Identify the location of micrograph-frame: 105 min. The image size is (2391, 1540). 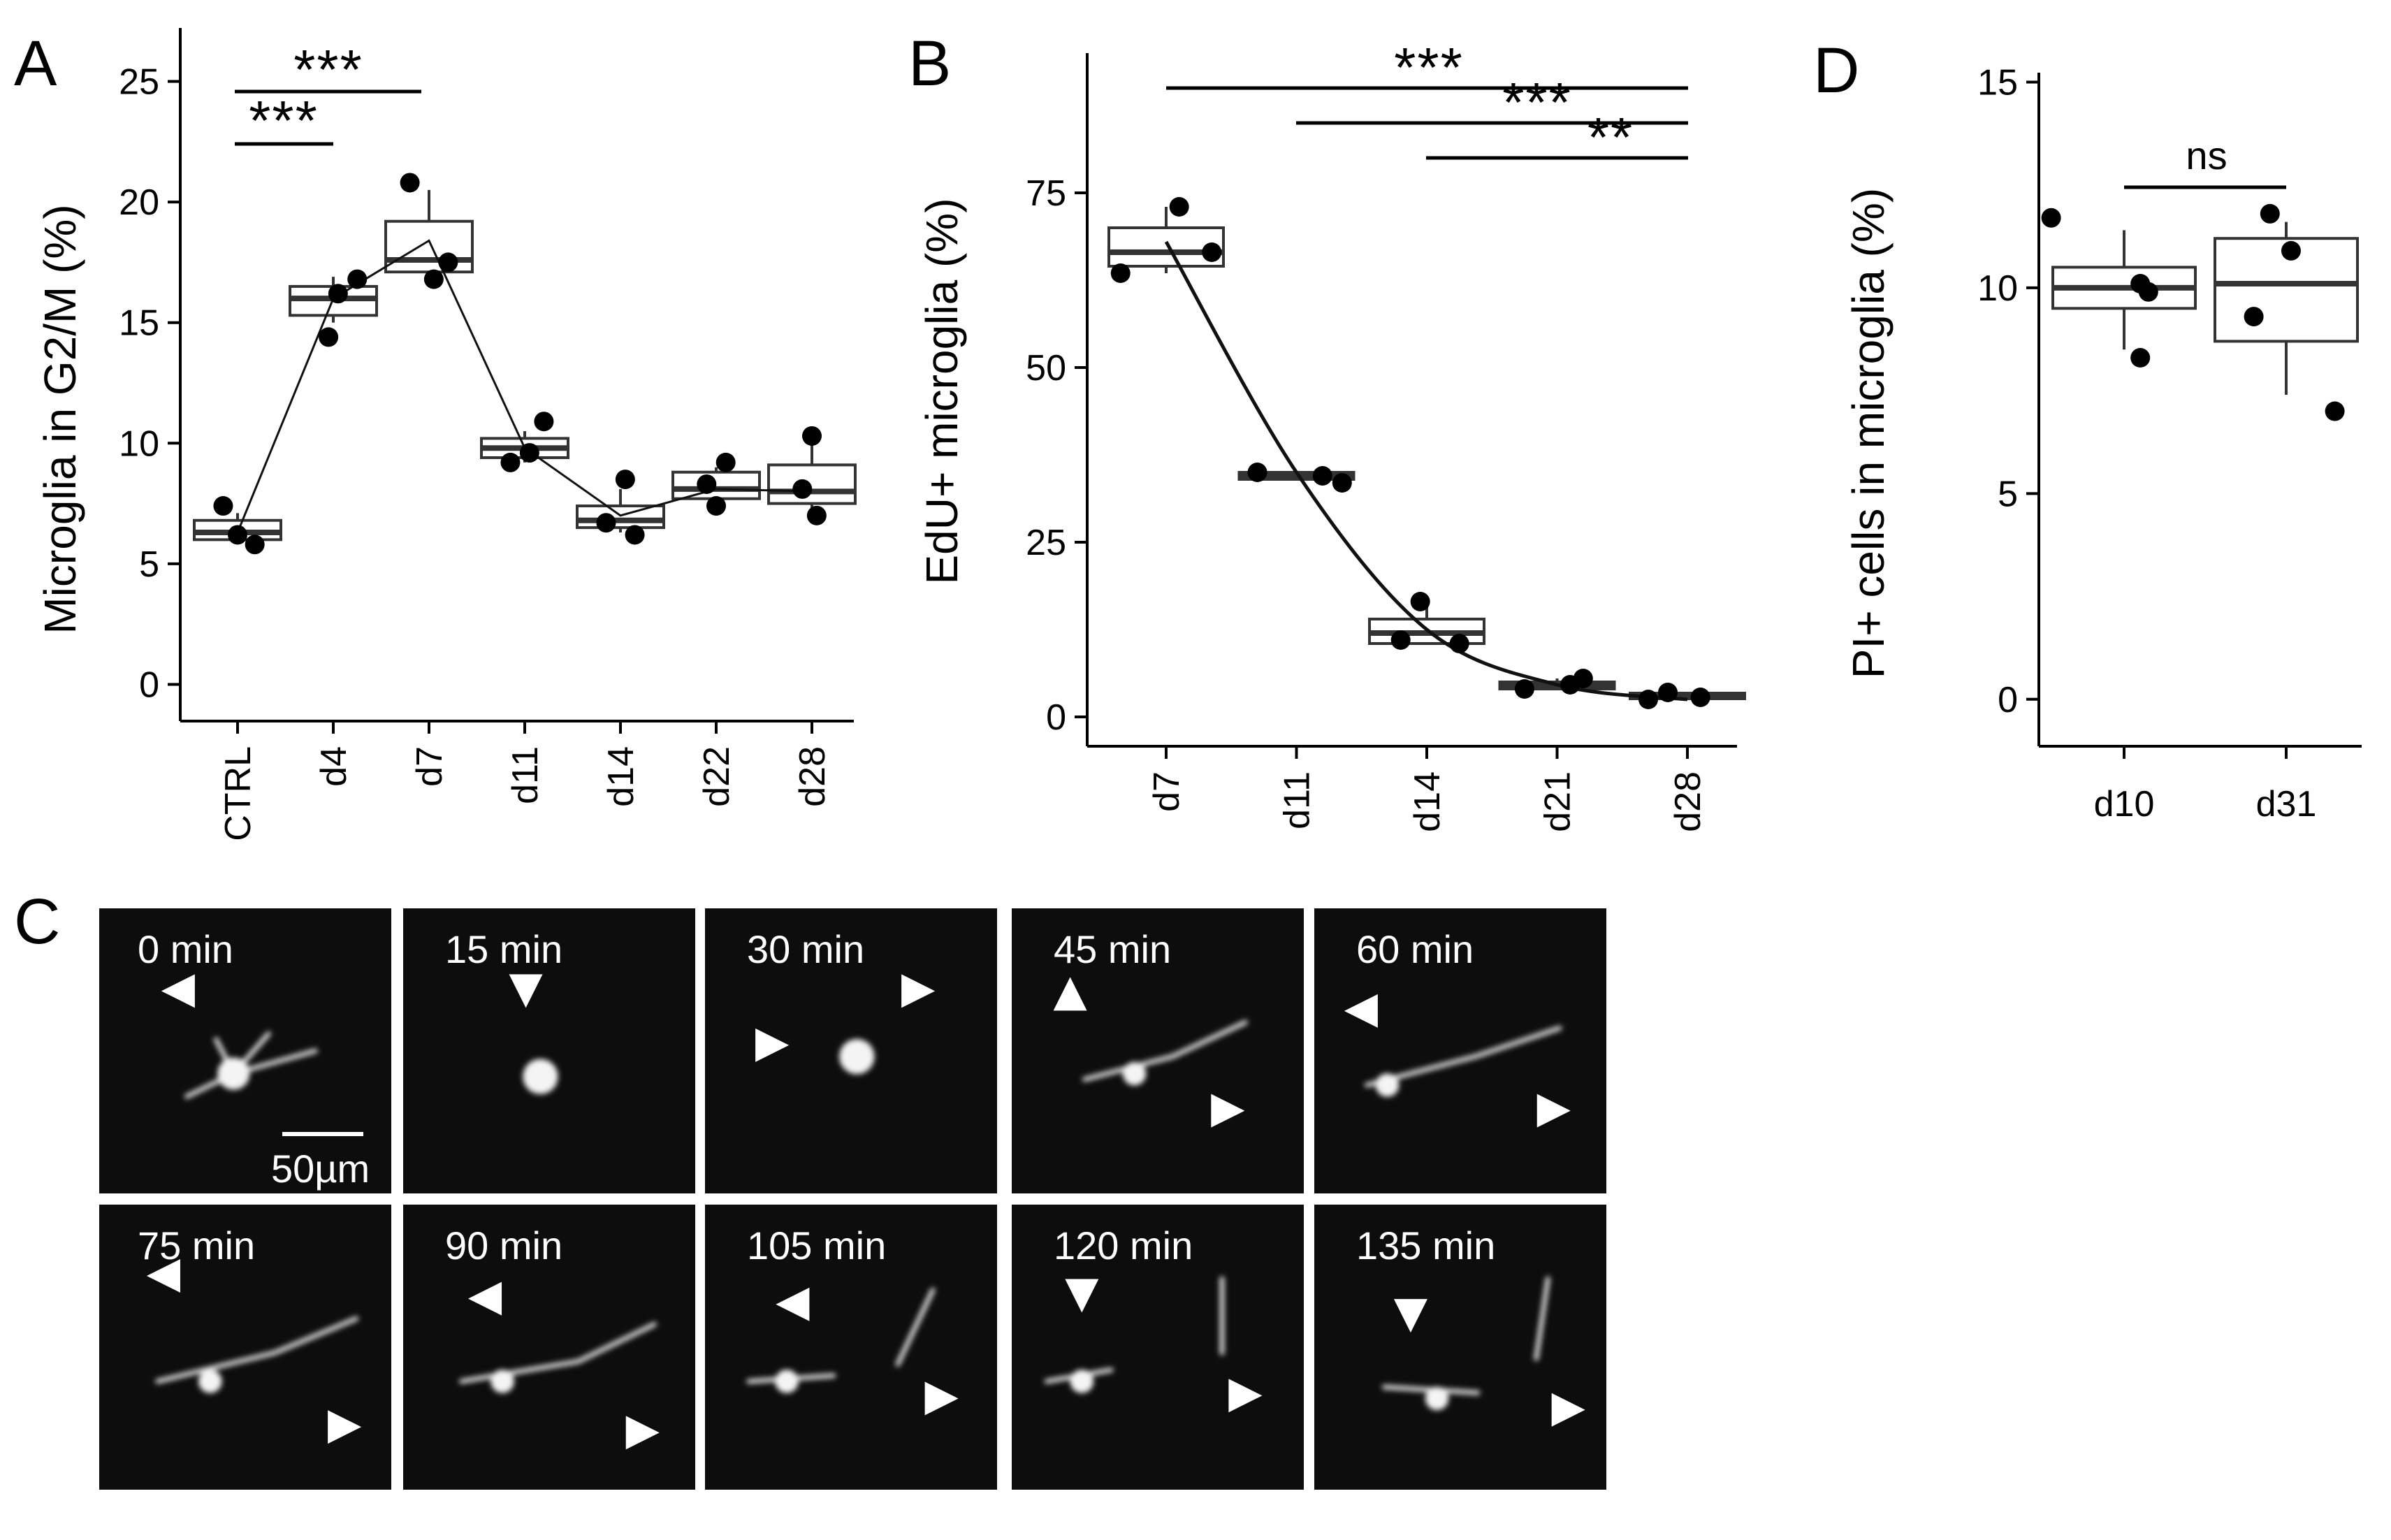
(851, 1347).